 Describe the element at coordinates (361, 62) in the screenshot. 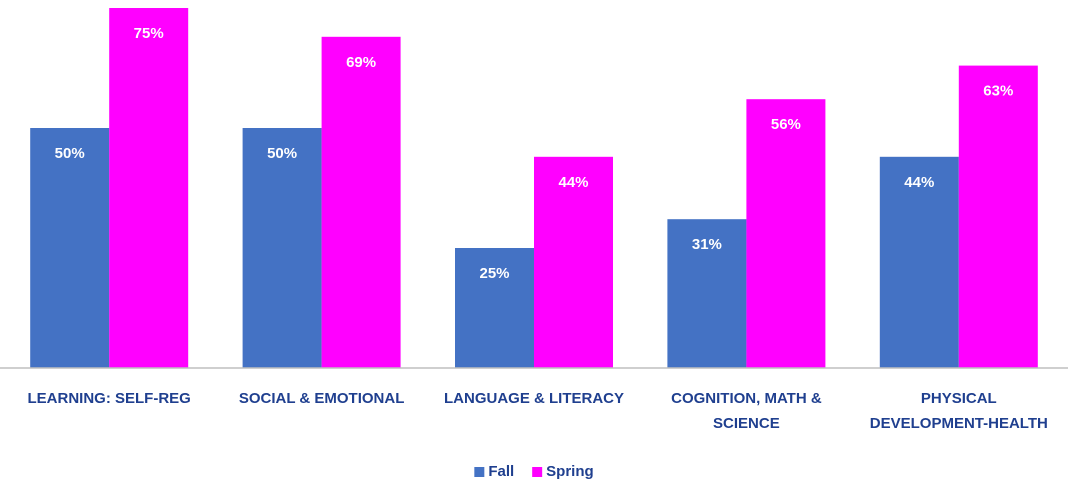

I see `value-label: 69%` at that location.